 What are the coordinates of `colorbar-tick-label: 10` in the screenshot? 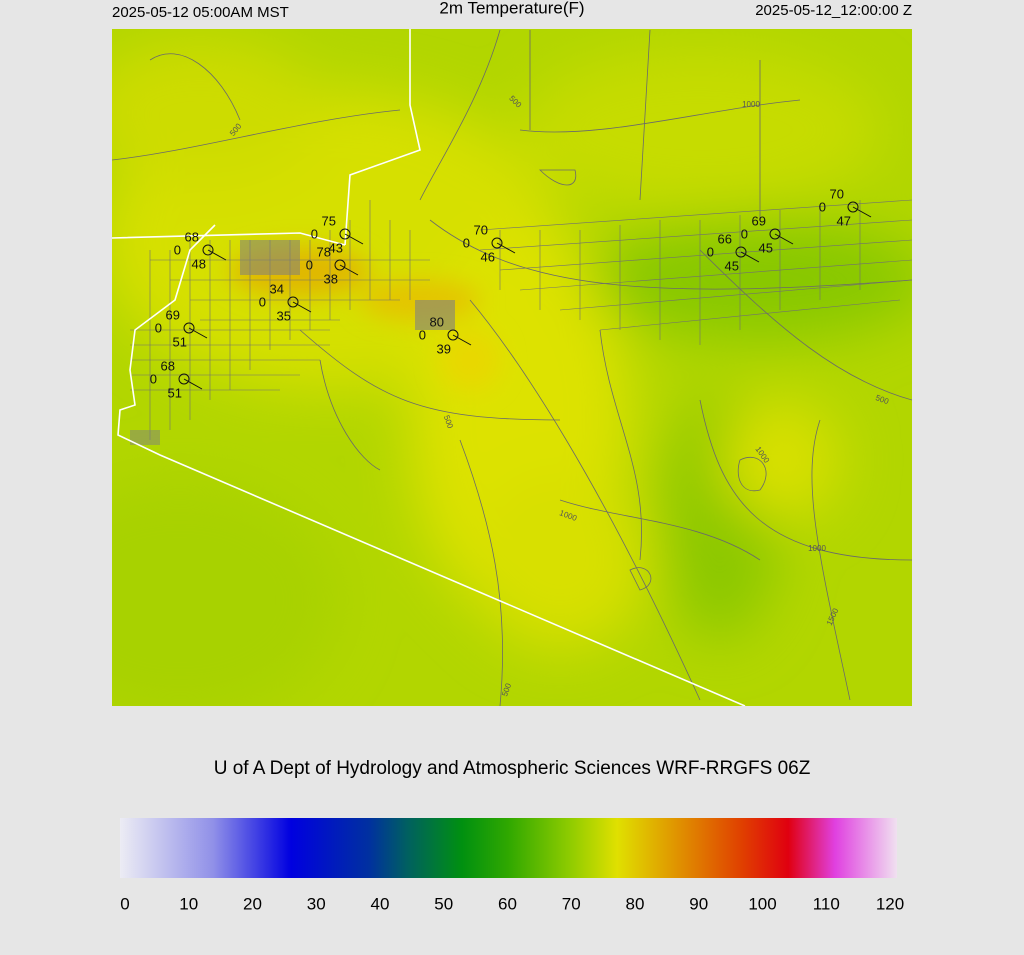 It's located at (188, 903).